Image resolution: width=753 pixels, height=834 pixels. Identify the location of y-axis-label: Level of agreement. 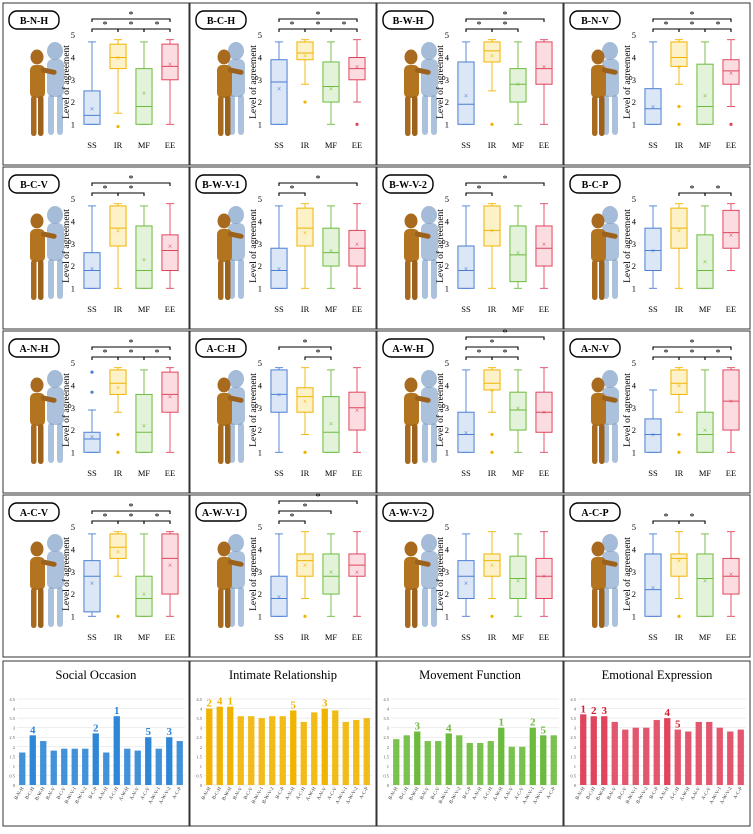
(627, 574).